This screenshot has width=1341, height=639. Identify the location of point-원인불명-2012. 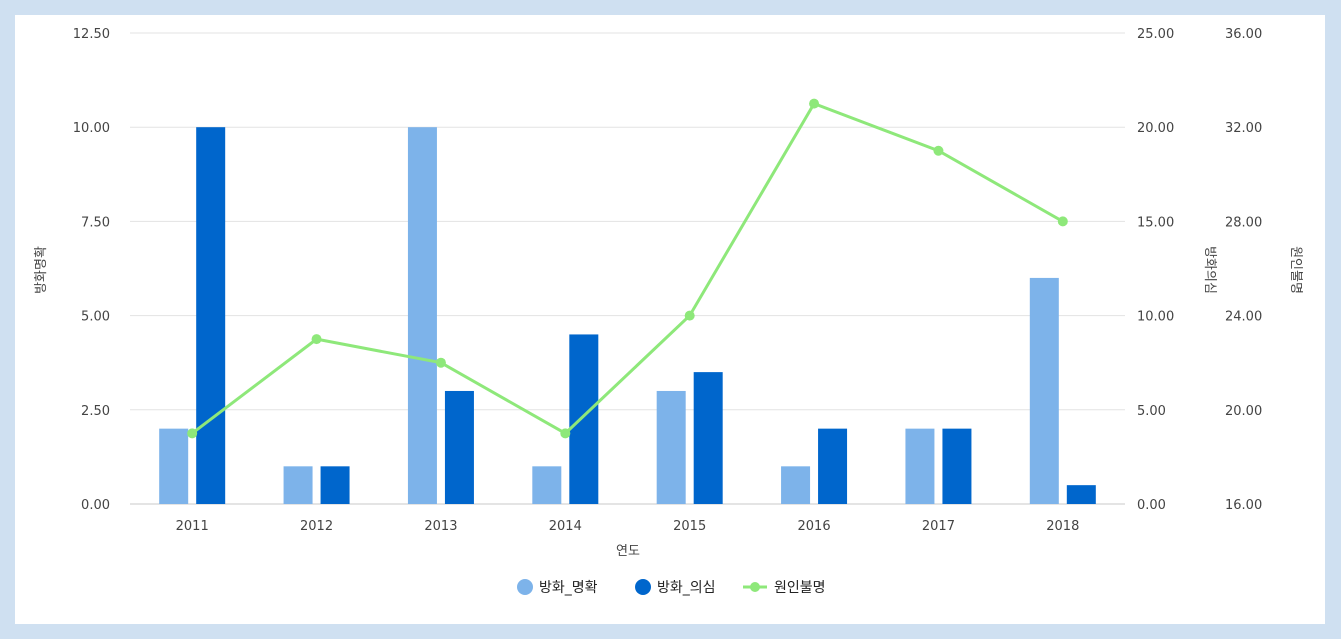
(316, 339).